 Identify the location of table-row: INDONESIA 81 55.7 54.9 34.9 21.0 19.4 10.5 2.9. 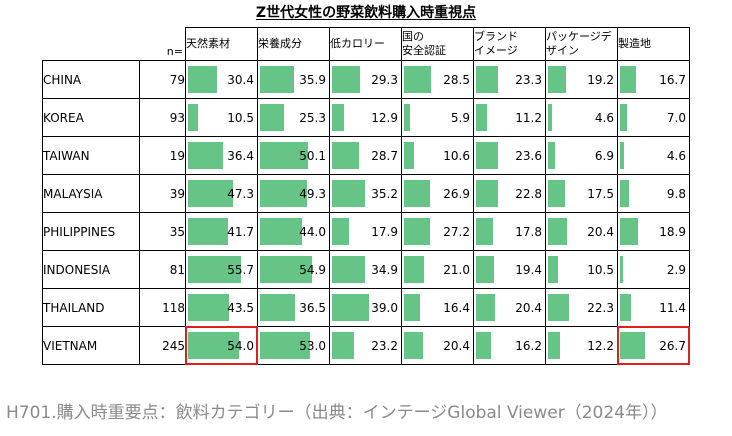
(366, 269).